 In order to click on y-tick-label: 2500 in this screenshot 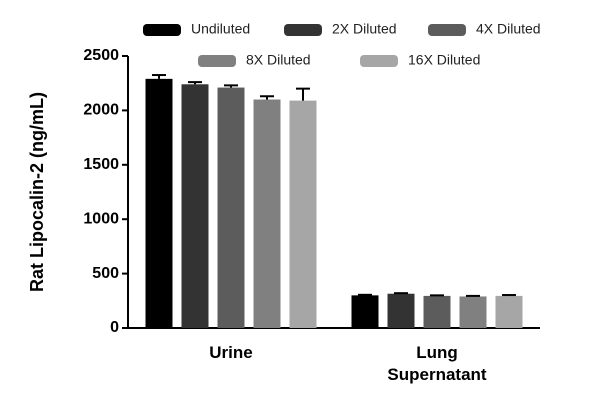, I will do `click(101, 55)`.